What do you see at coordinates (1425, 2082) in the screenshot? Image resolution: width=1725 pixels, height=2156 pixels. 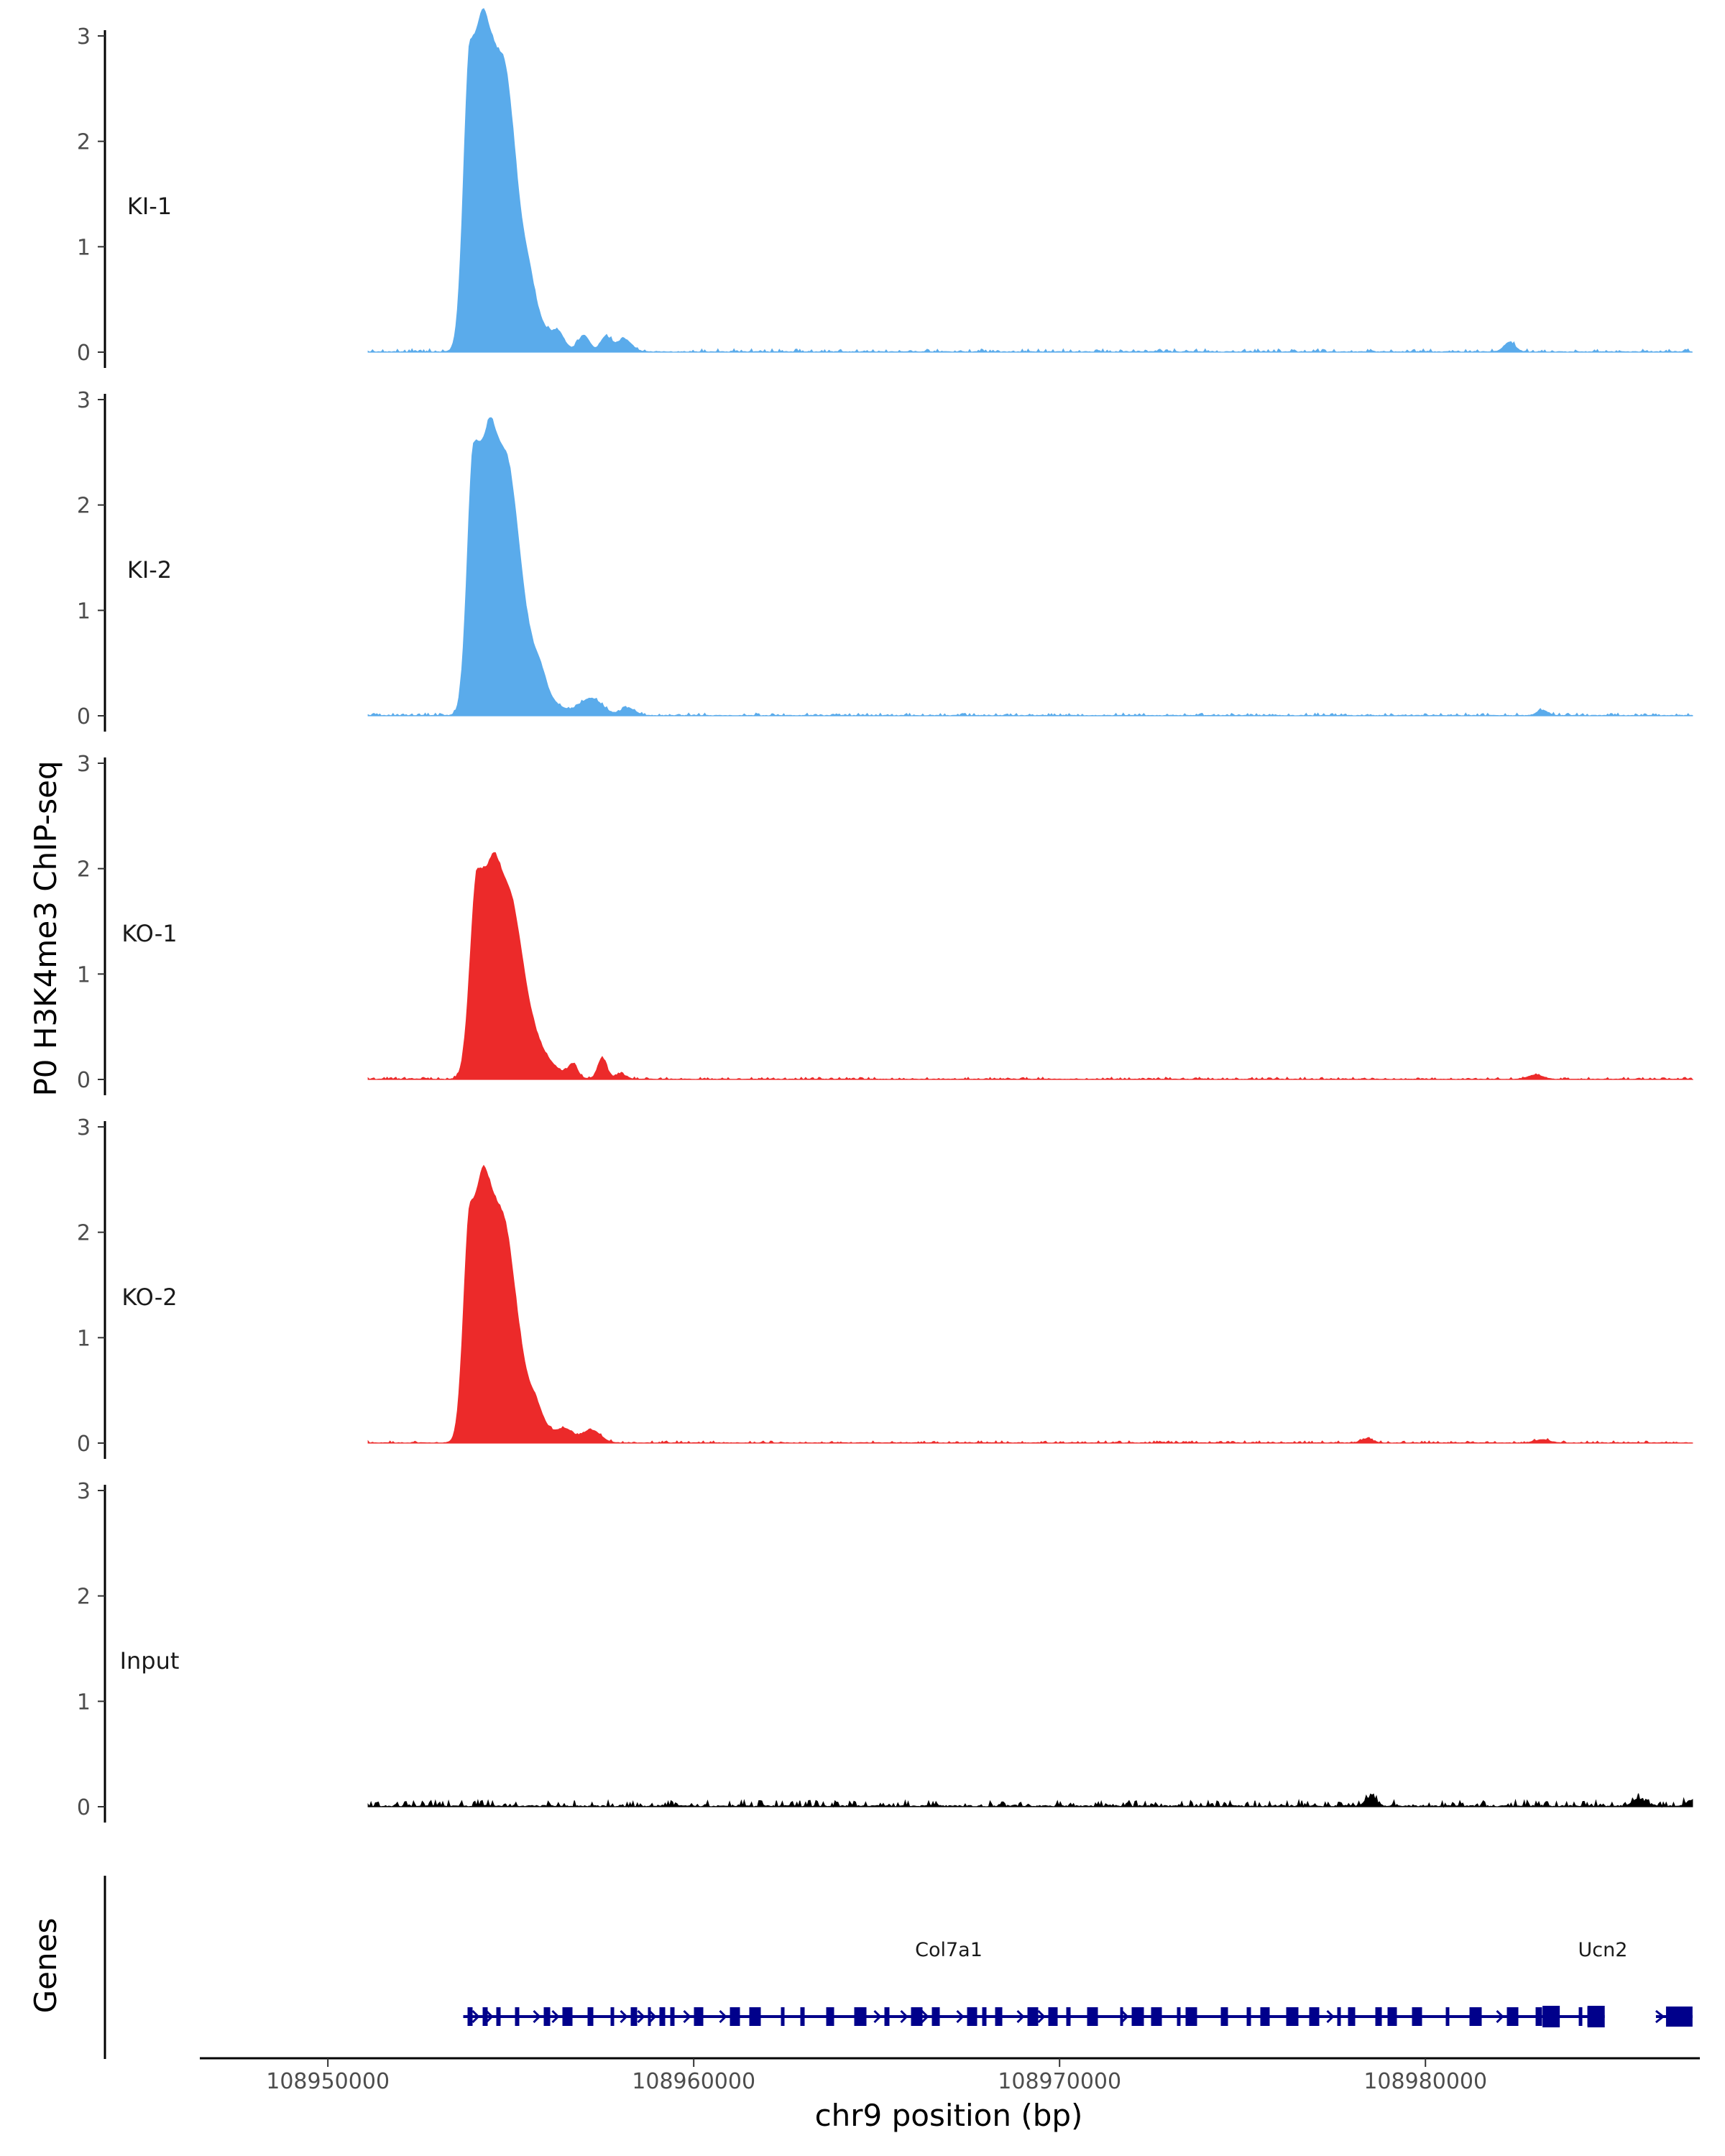 I see `x-tick-label: 108980000` at bounding box center [1425, 2082].